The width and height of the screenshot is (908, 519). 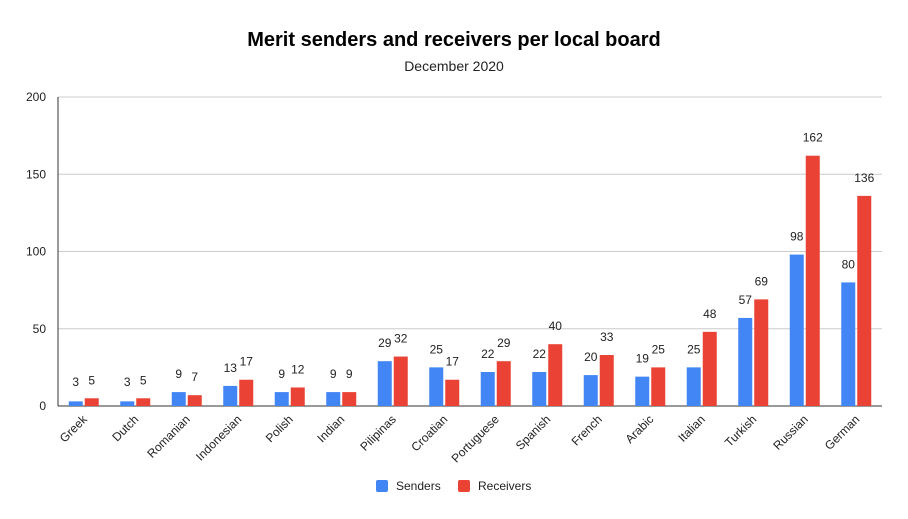 What do you see at coordinates (864, 178) in the screenshot?
I see `data-label: 136` at bounding box center [864, 178].